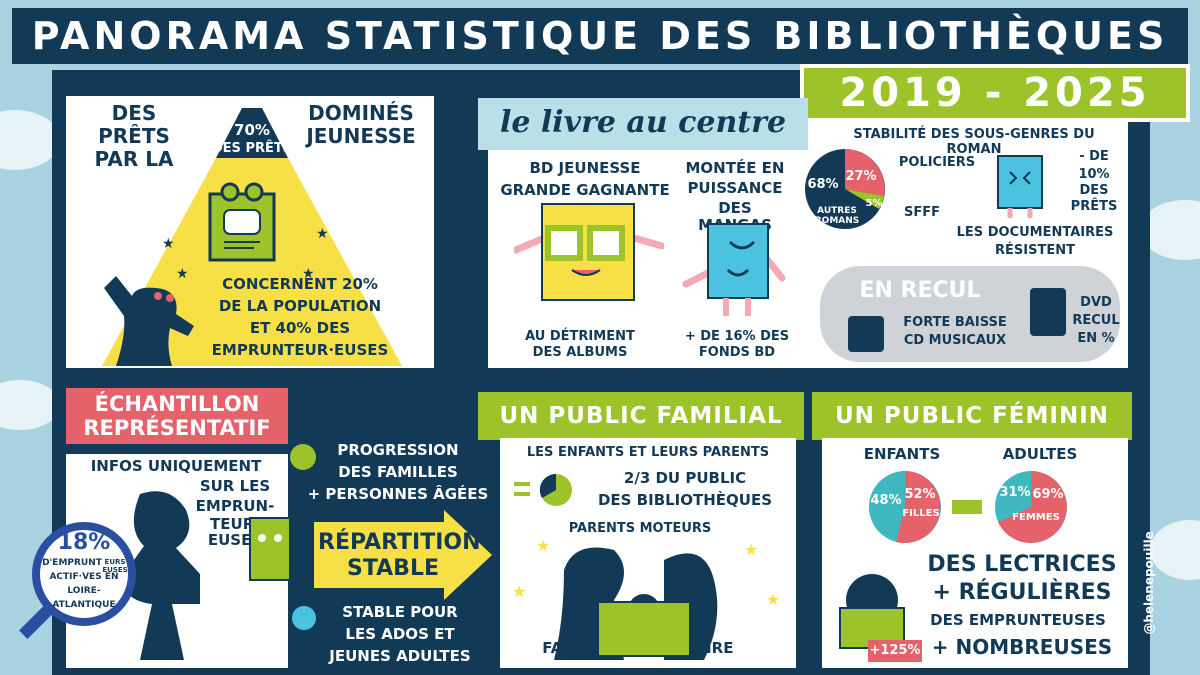  What do you see at coordinates (685, 478) in the screenshot?
I see `familial-frac-1: 2/3 DU PUBLIC` at bounding box center [685, 478].